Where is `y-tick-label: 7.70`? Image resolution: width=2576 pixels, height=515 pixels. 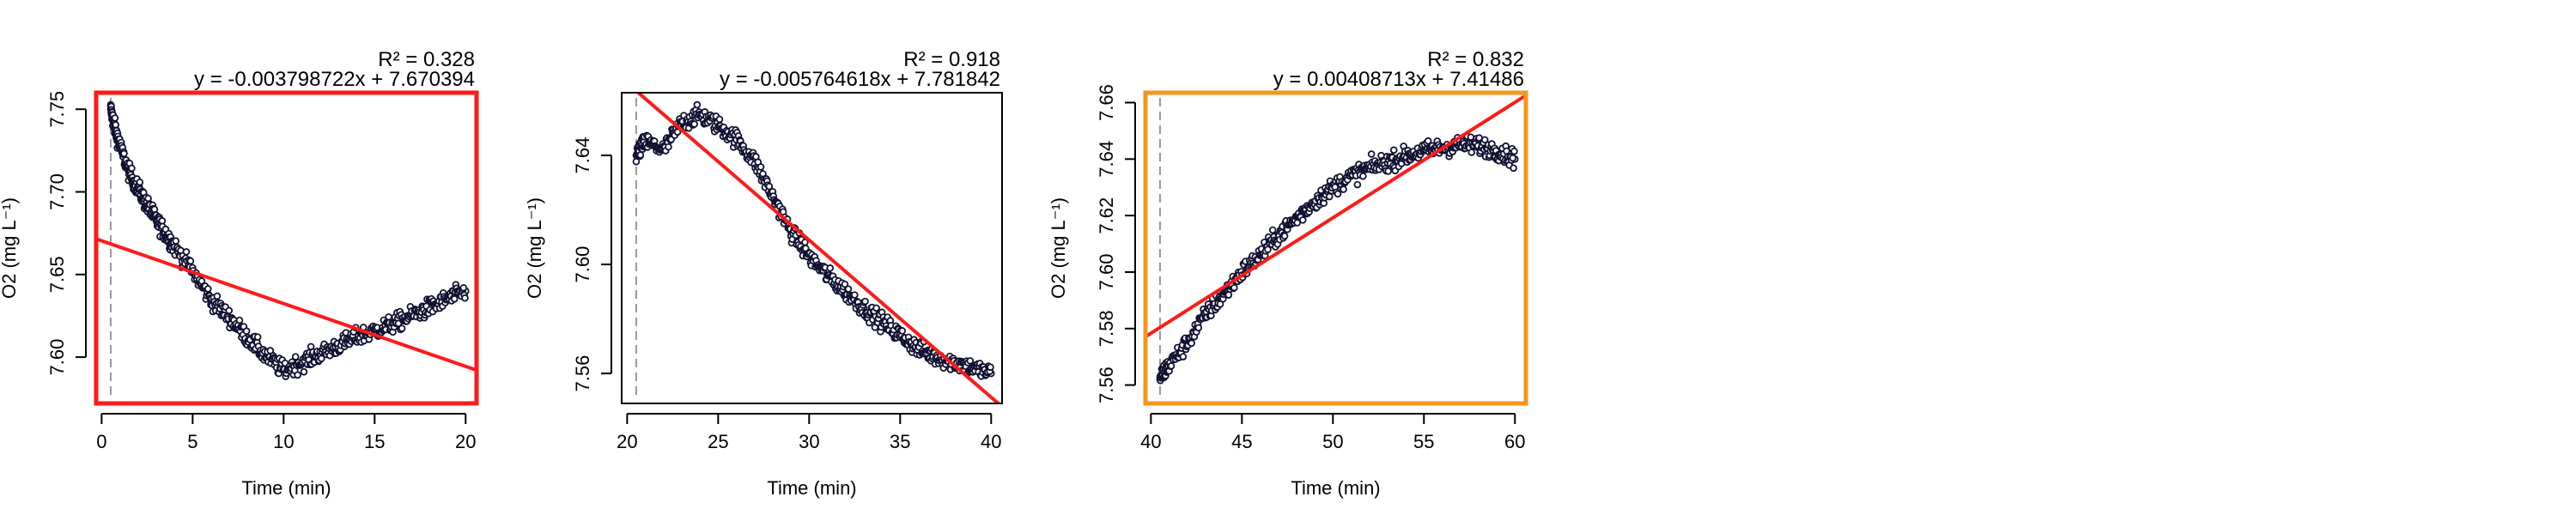
y-tick-label: 7.70 is located at coordinates (57, 191).